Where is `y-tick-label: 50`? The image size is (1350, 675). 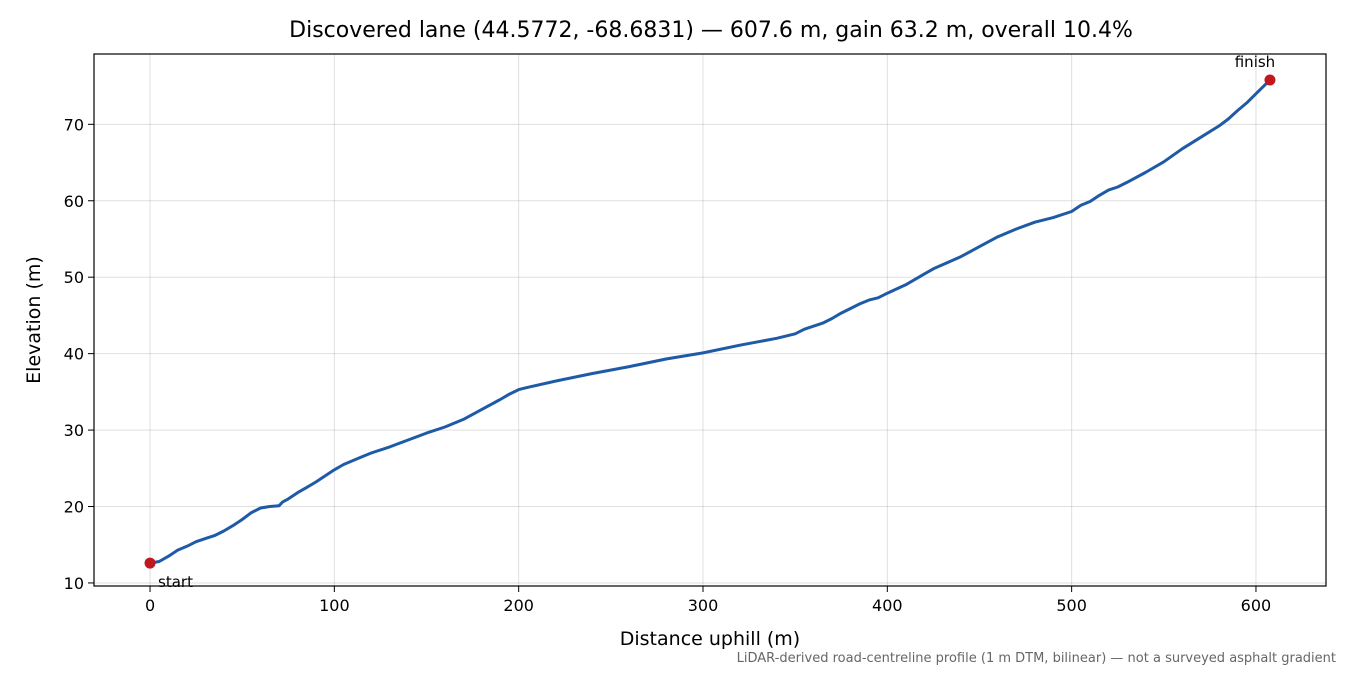 y-tick-label: 50 is located at coordinates (74, 277).